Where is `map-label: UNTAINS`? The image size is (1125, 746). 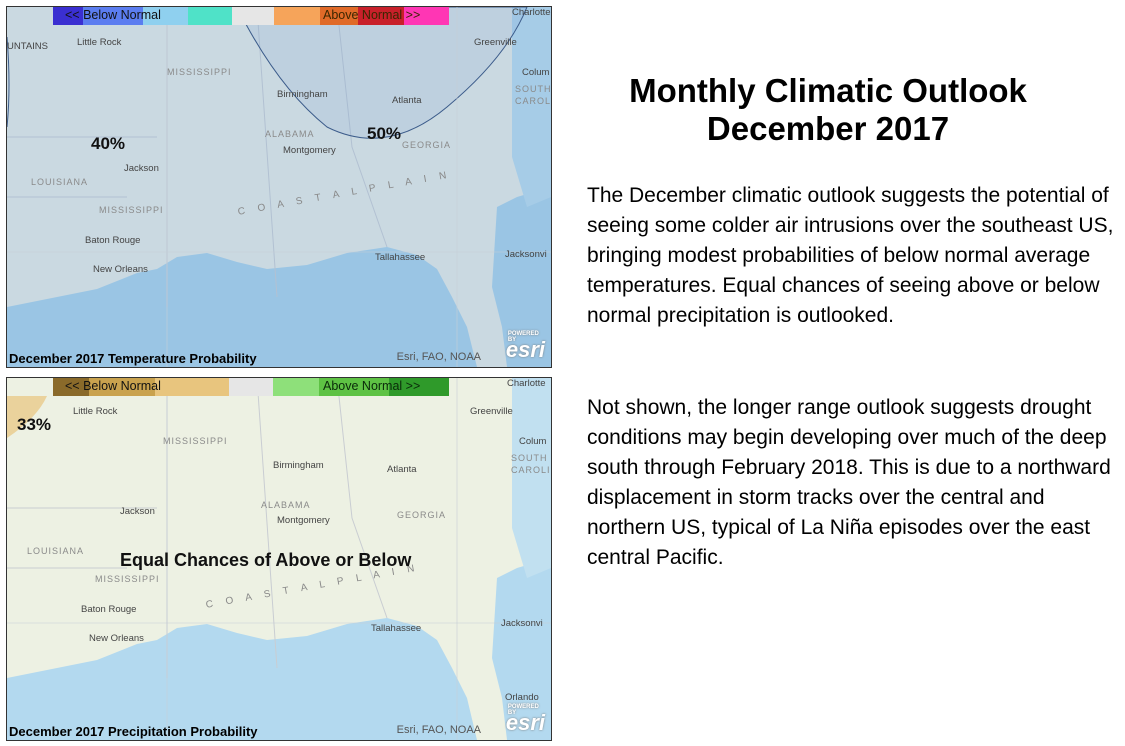 map-label: UNTAINS is located at coordinates (27, 46).